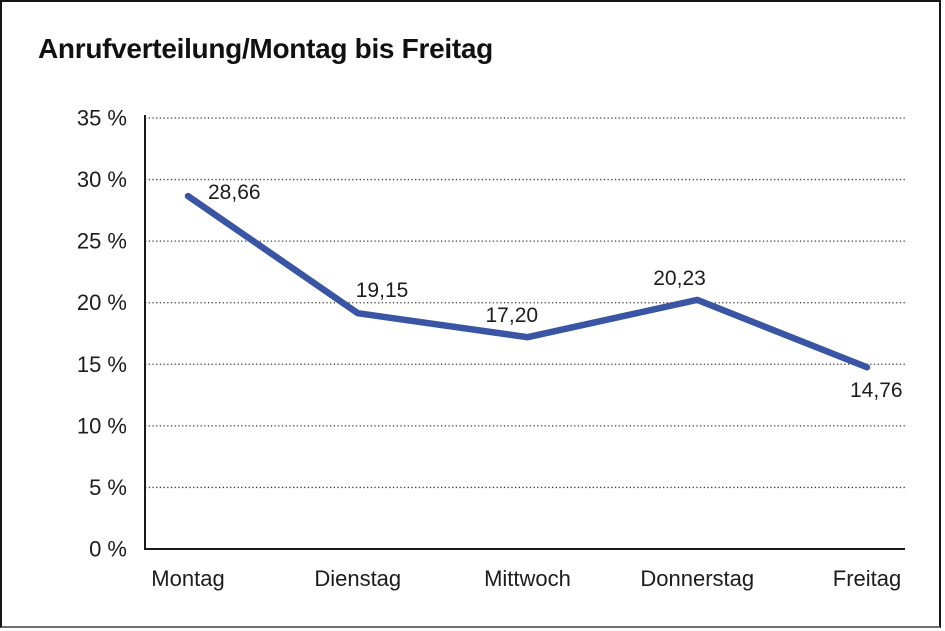 The width and height of the screenshot is (945, 631). I want to click on x-tick-label: Freitag, so click(867, 578).